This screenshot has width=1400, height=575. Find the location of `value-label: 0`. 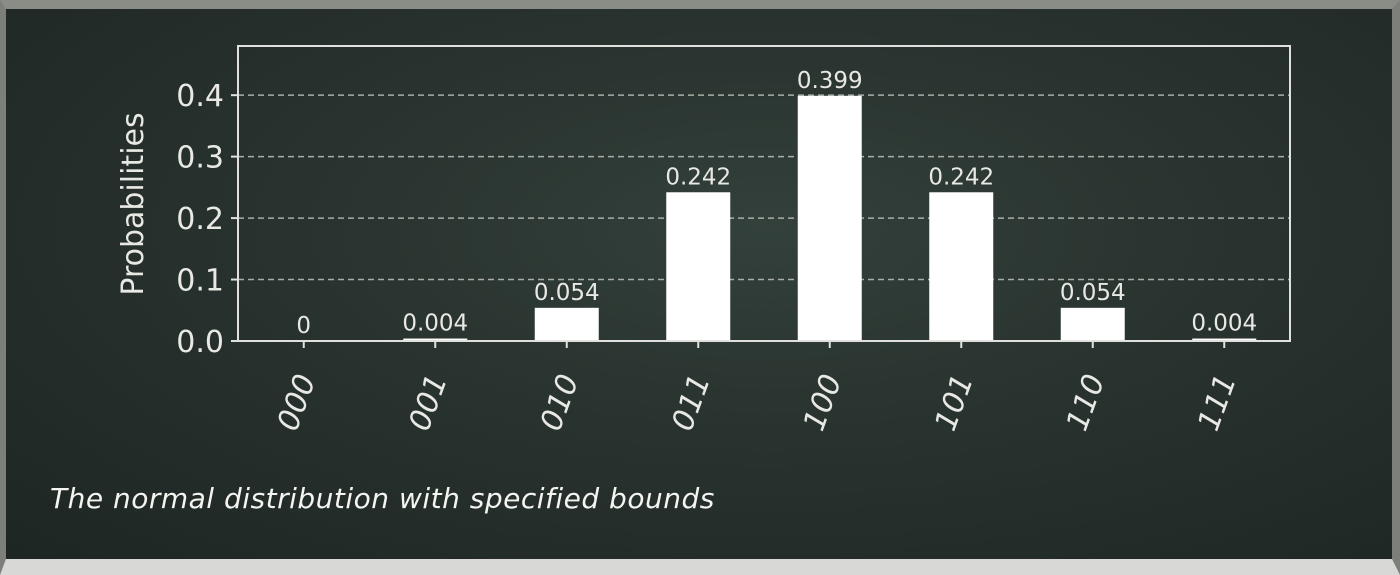

value-label: 0 is located at coordinates (303, 326).